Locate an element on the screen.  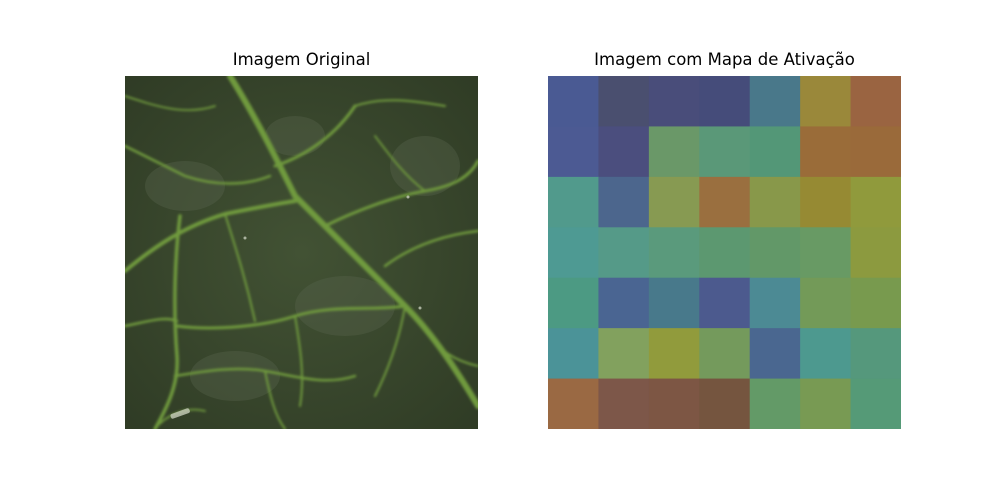
heatmap-cell-r3-c6 is located at coordinates (875, 253).